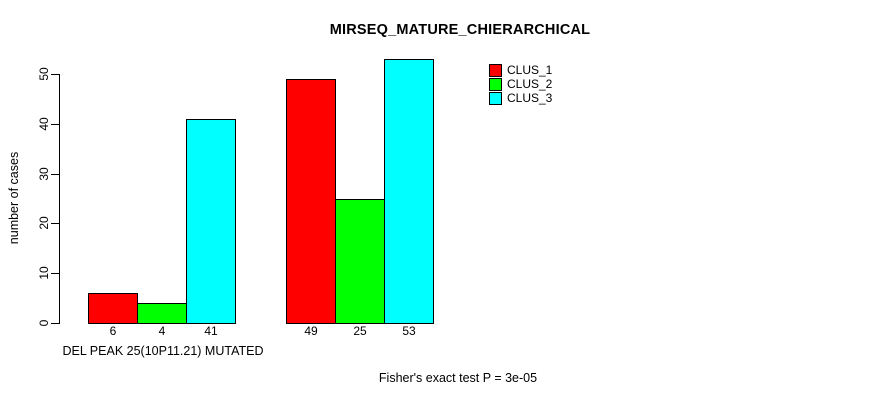 The image size is (890, 400). What do you see at coordinates (409, 191) in the screenshot?
I see `bar-clus_3-group2` at bounding box center [409, 191].